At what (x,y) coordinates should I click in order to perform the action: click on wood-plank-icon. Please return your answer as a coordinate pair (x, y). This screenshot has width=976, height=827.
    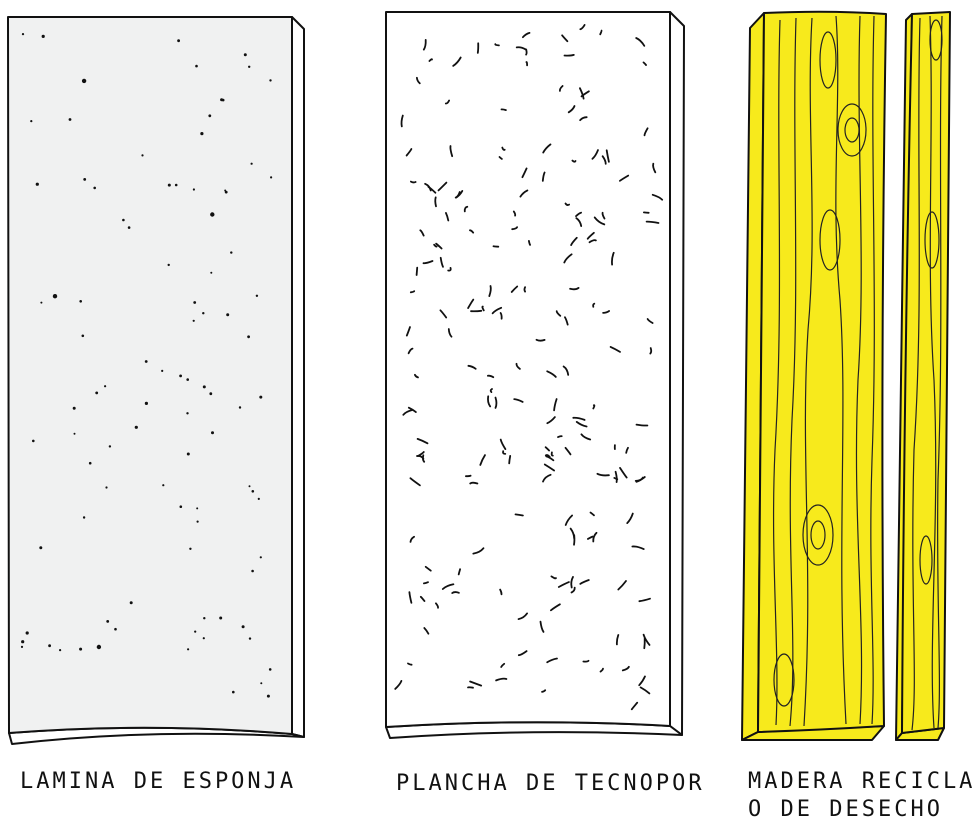
    Looking at the image, I should click on (814, 375).